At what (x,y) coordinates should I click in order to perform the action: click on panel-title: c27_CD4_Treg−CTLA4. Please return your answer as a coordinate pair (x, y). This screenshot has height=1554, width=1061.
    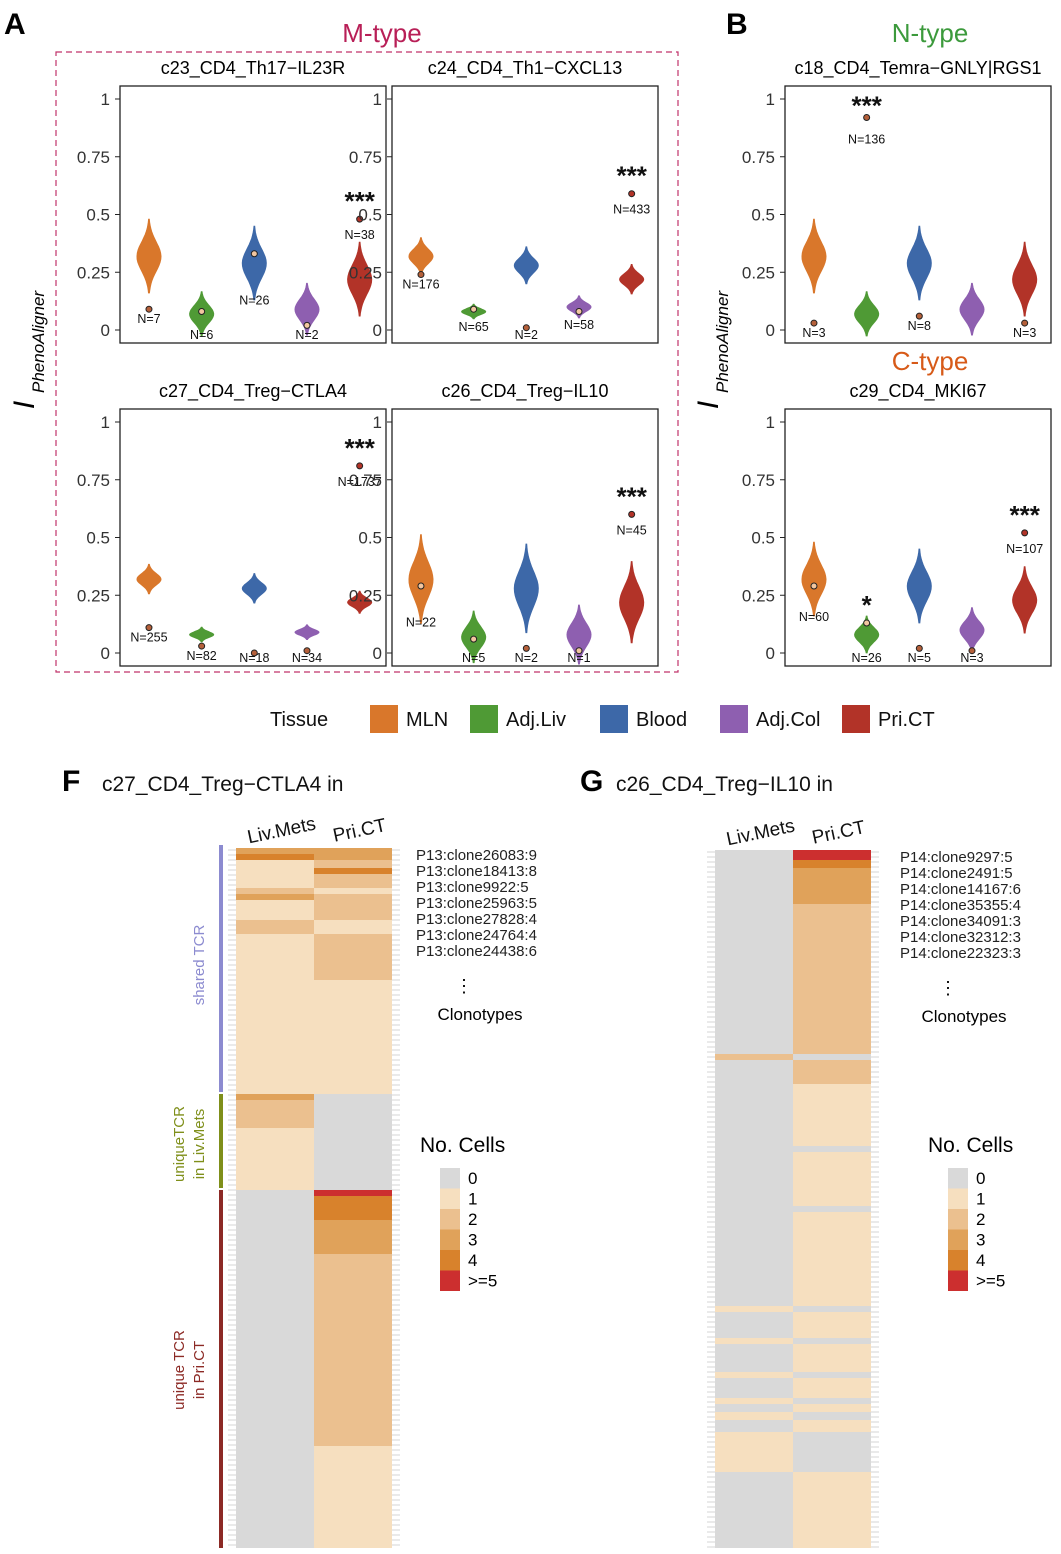
    Looking at the image, I should click on (253, 391).